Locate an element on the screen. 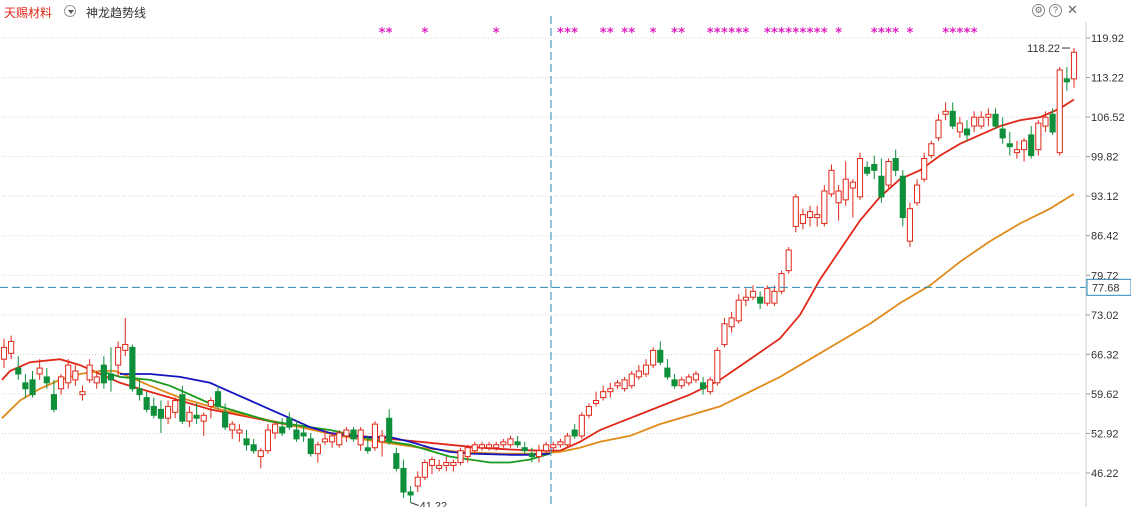  crosshair-price-label: 77.68 is located at coordinates (1106, 288).